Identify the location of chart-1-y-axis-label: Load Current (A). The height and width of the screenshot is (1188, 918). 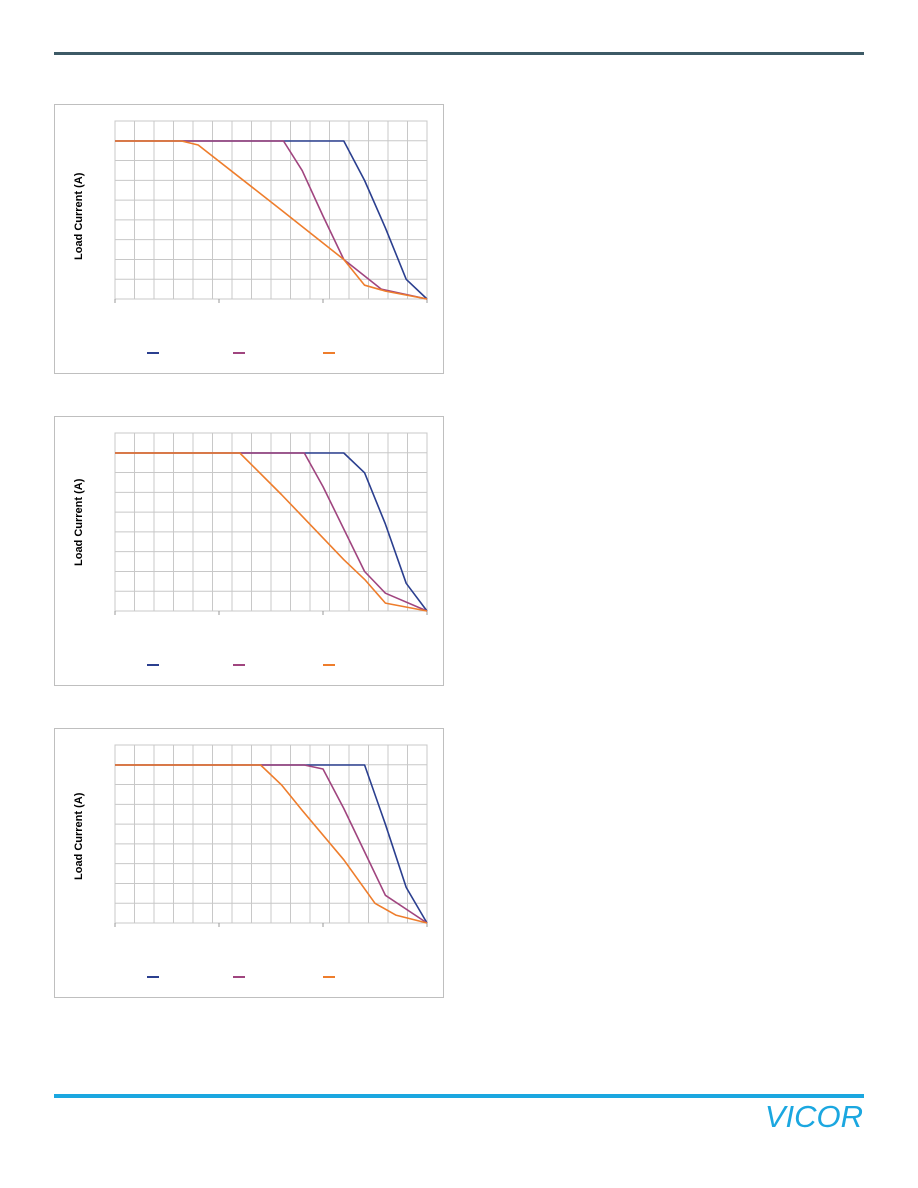
(79, 216).